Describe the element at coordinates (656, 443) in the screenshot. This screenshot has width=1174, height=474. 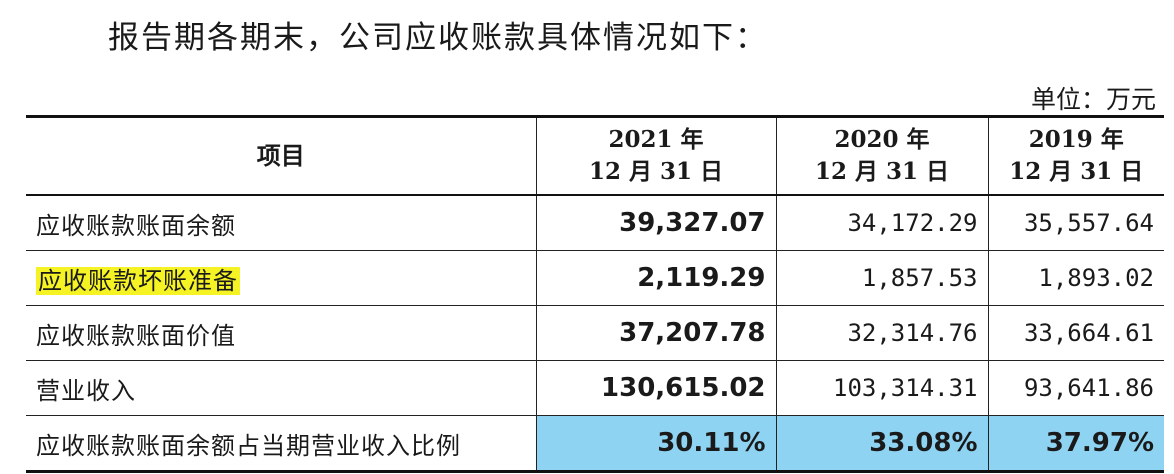
I see `cell-2021: 30.11%` at that location.